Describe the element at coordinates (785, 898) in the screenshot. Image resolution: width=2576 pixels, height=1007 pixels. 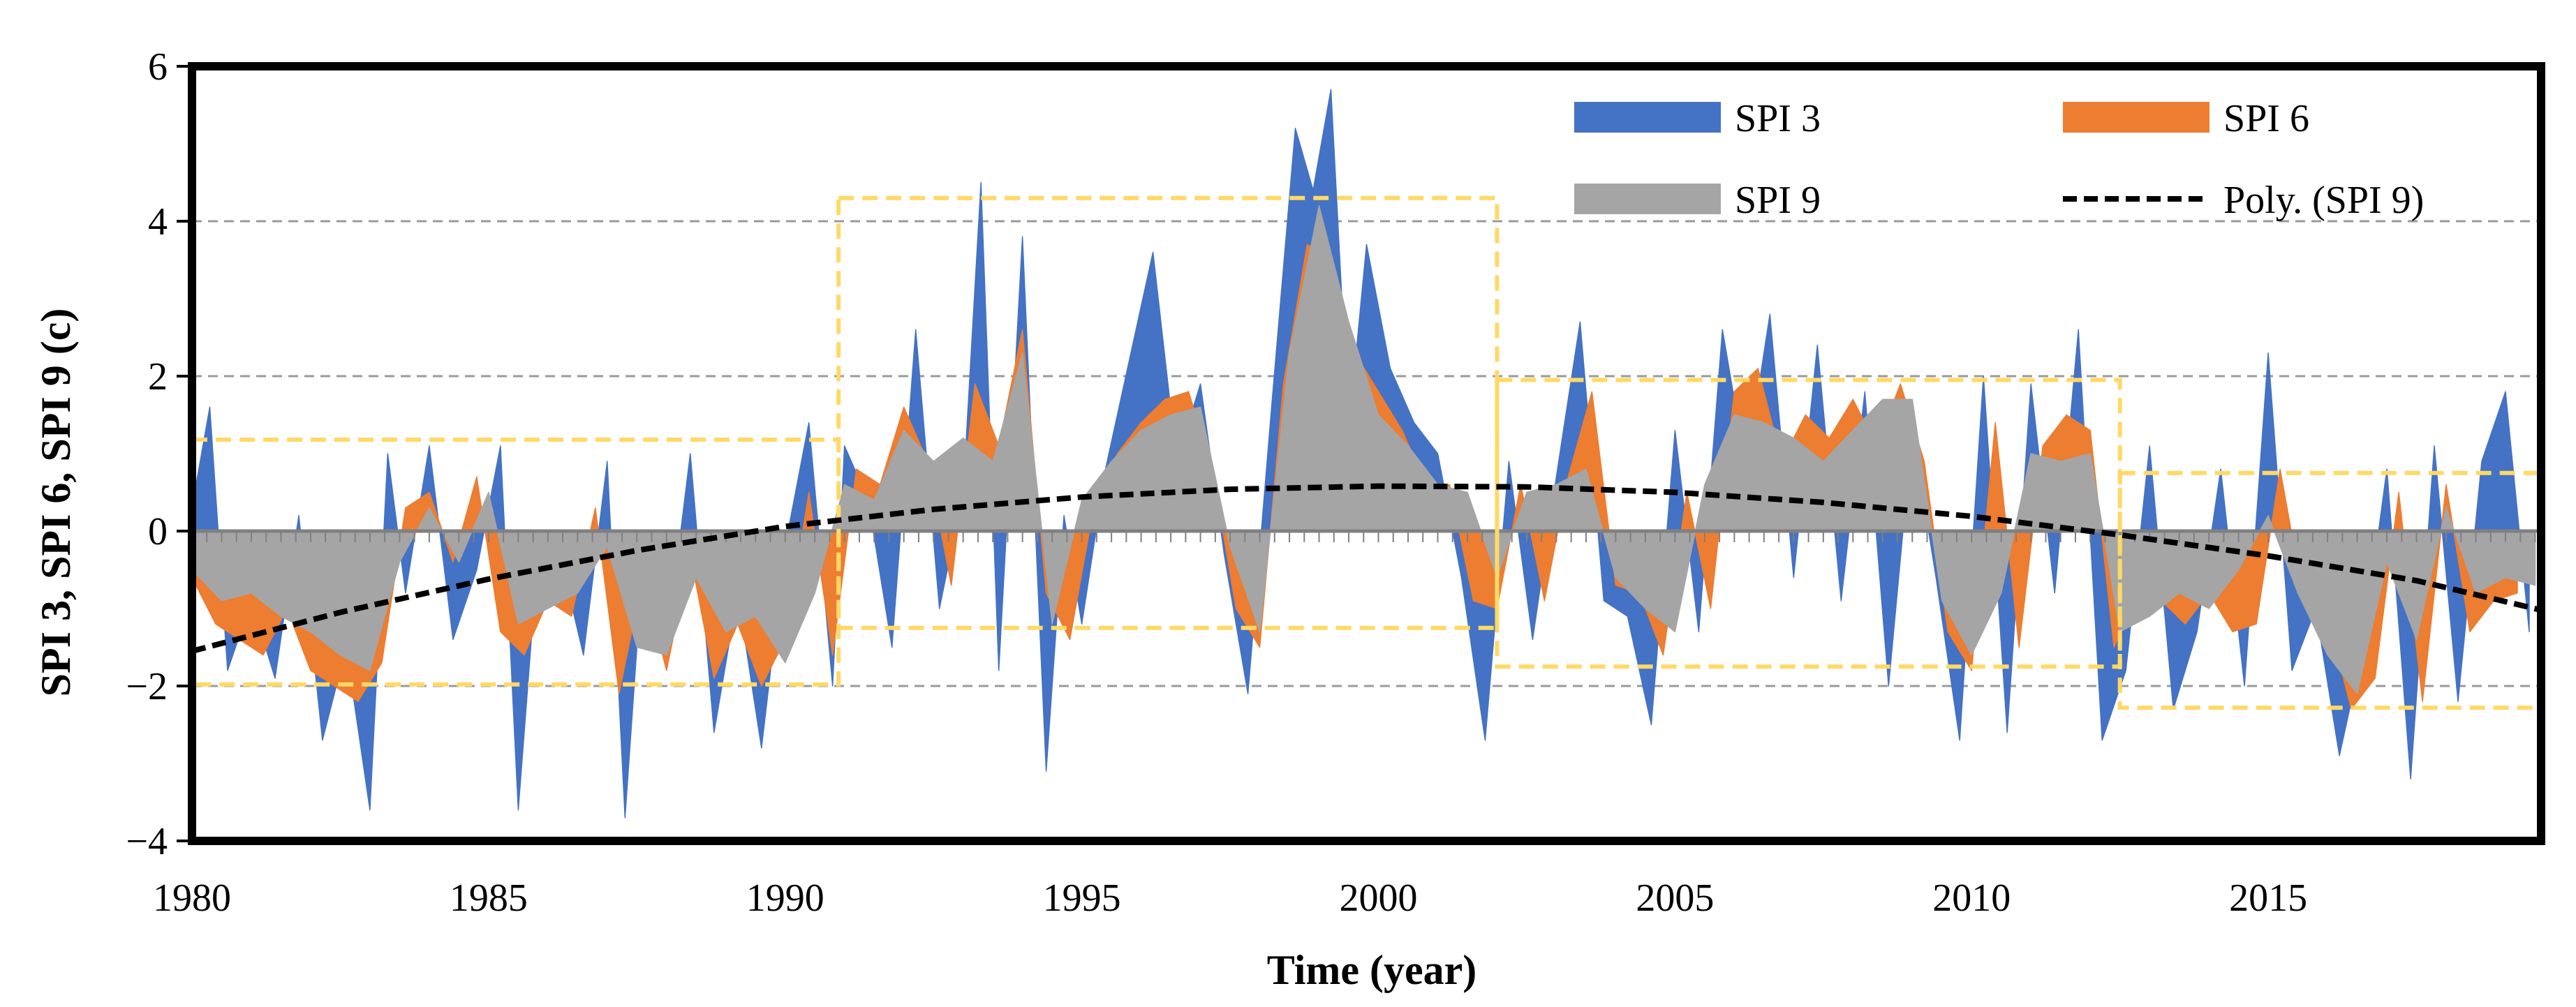
I see `x-tick-label: 1990` at that location.